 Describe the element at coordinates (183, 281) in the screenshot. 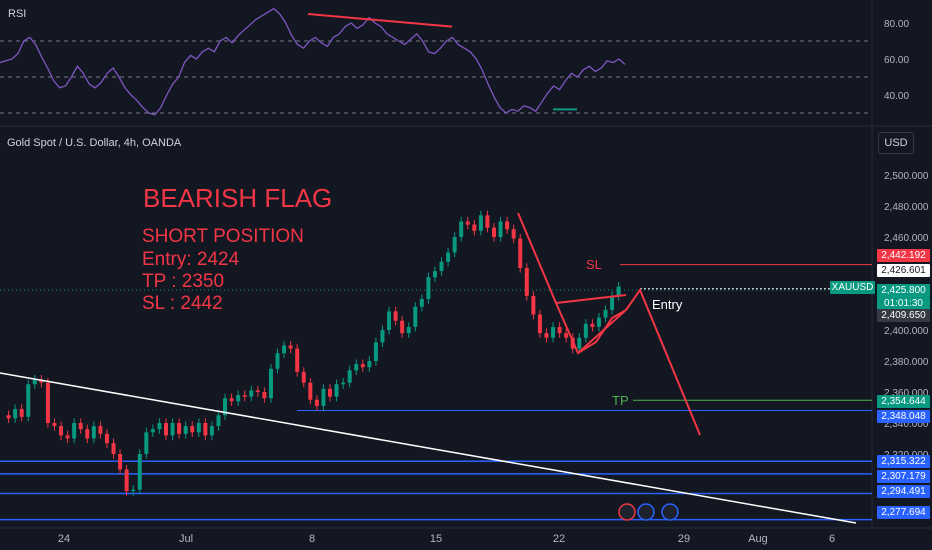

I see `annotation-line-3: TP : 2350` at that location.